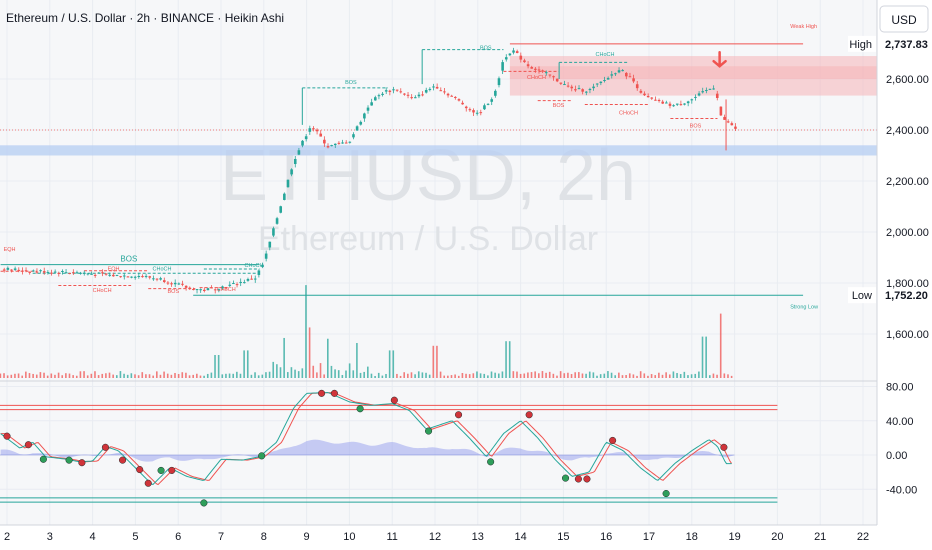 The image size is (932, 550). I want to click on currency-label: USD, so click(904, 20).